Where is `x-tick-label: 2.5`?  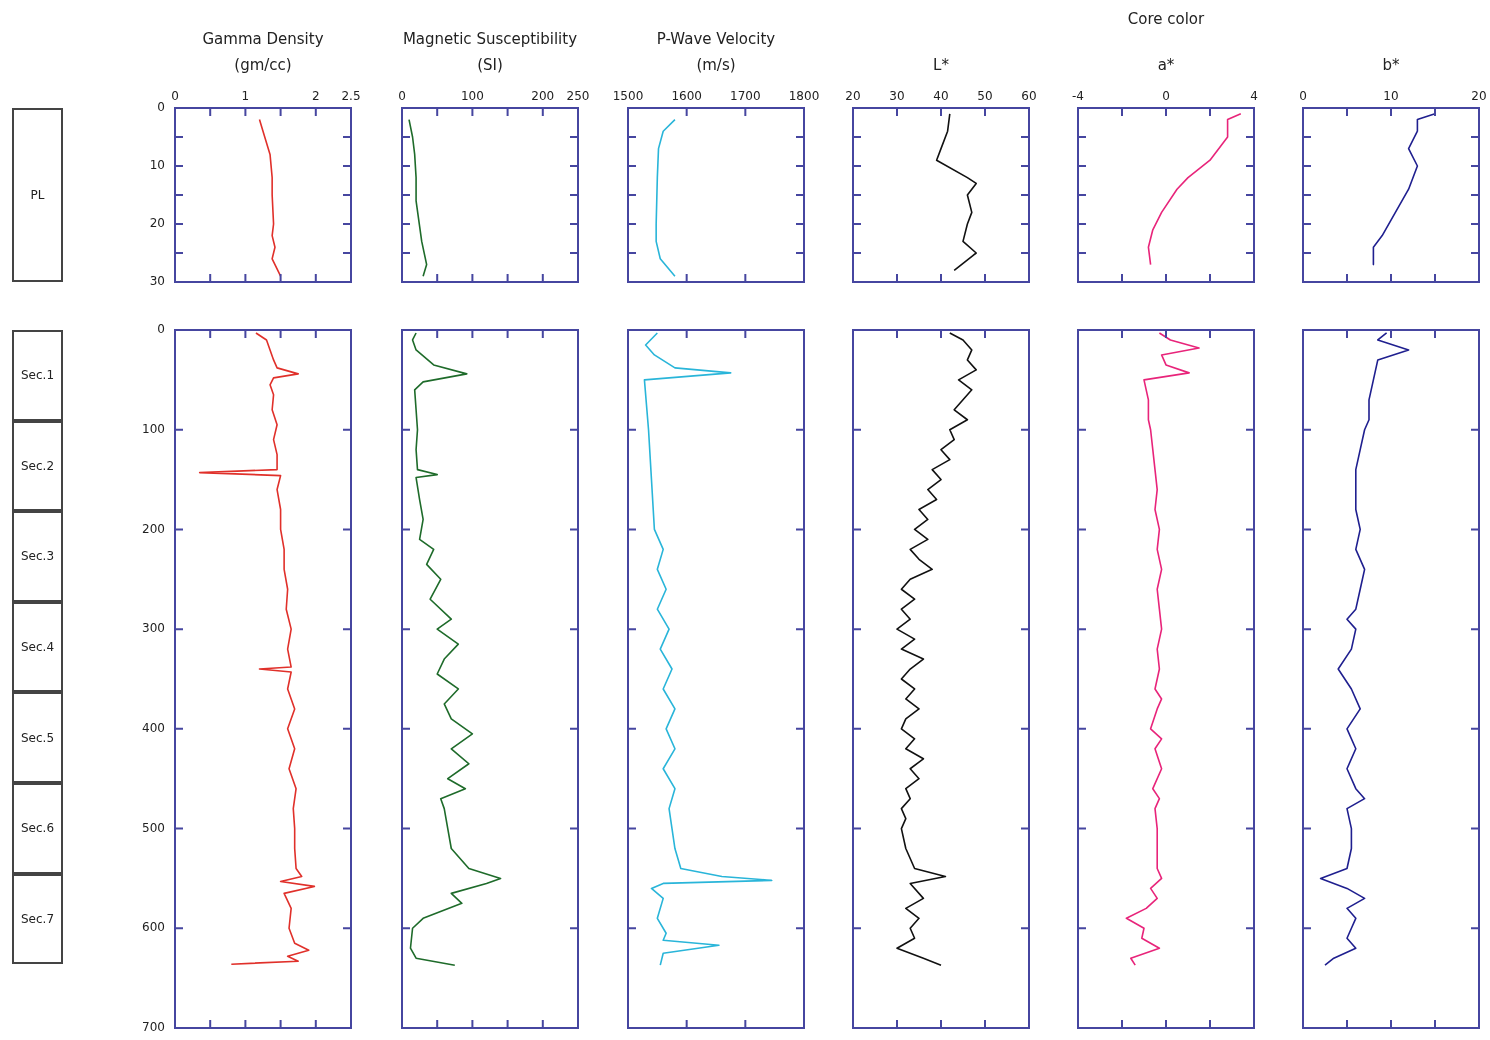
x-tick-label: 2.5 is located at coordinates (351, 95).